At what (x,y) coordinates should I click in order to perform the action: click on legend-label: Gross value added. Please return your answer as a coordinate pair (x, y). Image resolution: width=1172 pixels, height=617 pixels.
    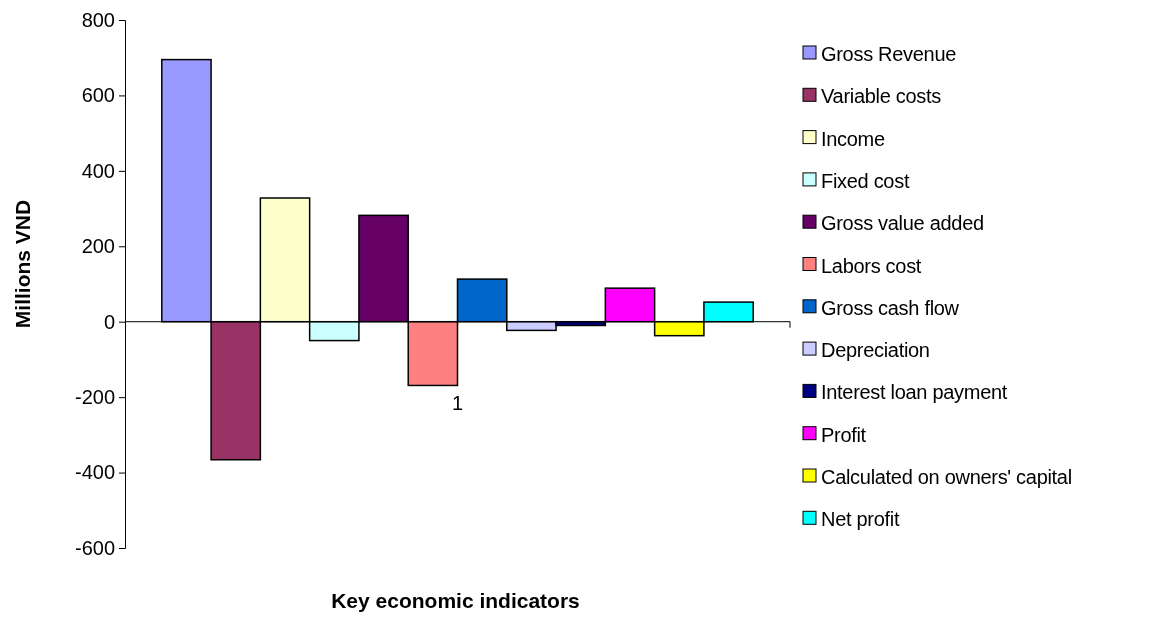
    Looking at the image, I should click on (902, 223).